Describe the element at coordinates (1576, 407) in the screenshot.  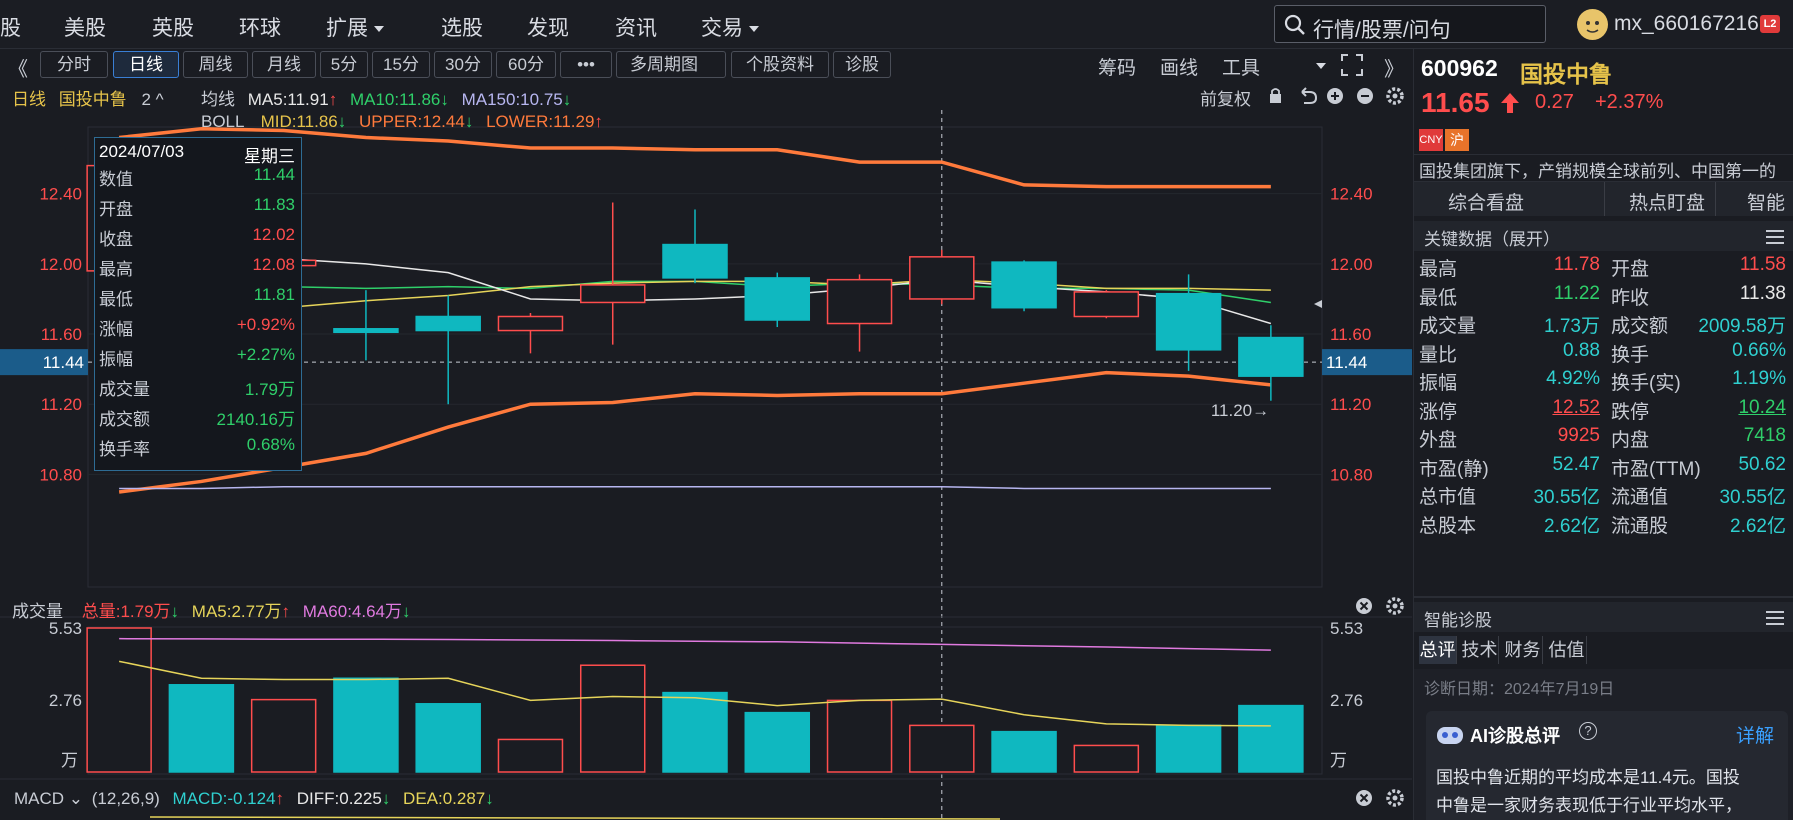
I see `keydata-value: 12.52` at that location.